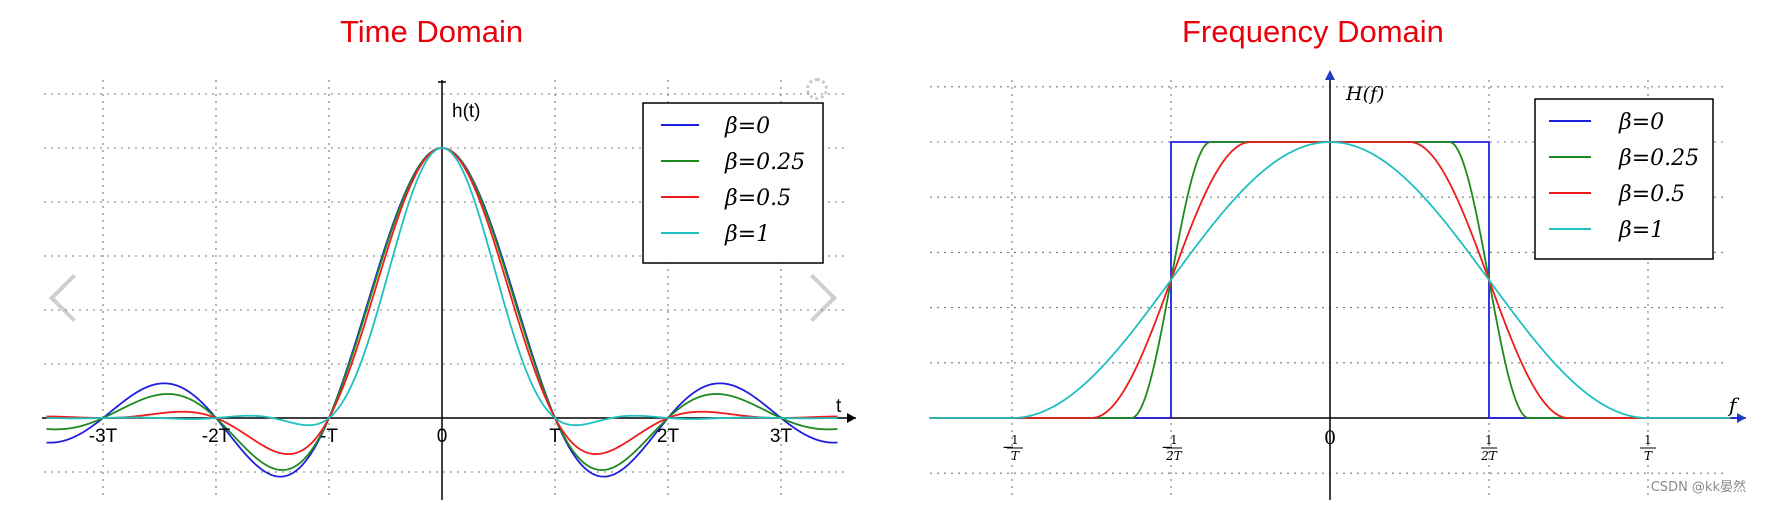 The image size is (1768, 507). What do you see at coordinates (1733, 405) in the screenshot?
I see `x-axis-label: f` at bounding box center [1733, 405].